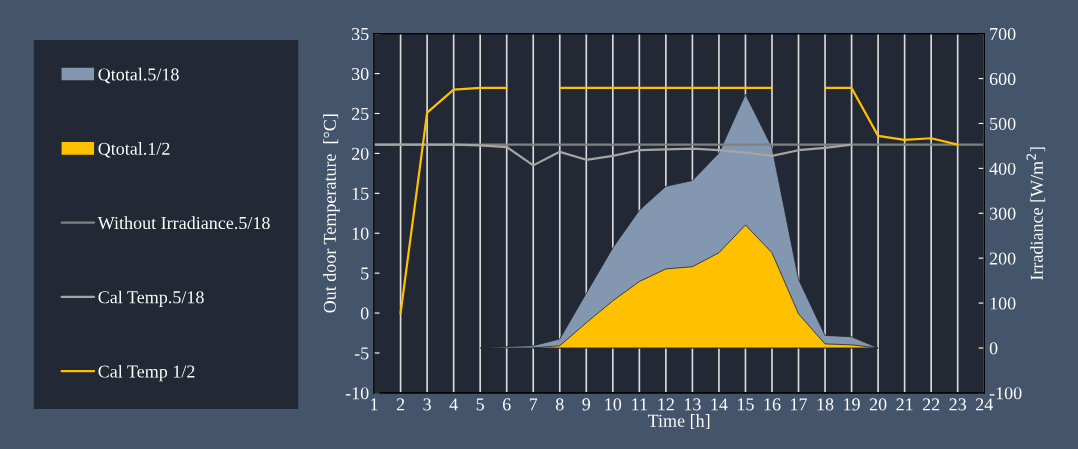  What do you see at coordinates (1002, 213) in the screenshot?
I see `y2-tick-label: 300` at bounding box center [1002, 213].